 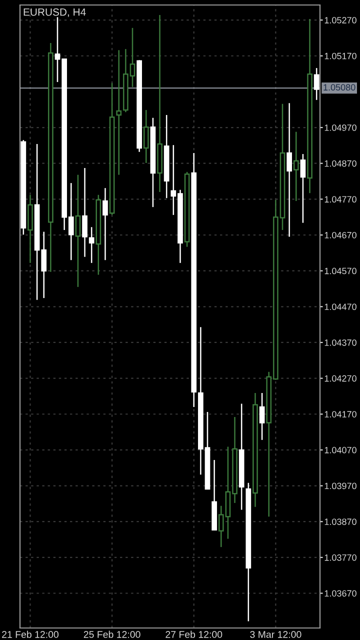 What do you see at coordinates (340, 163) in the screenshot?
I see `y-tick-label: 1.04870` at bounding box center [340, 163].